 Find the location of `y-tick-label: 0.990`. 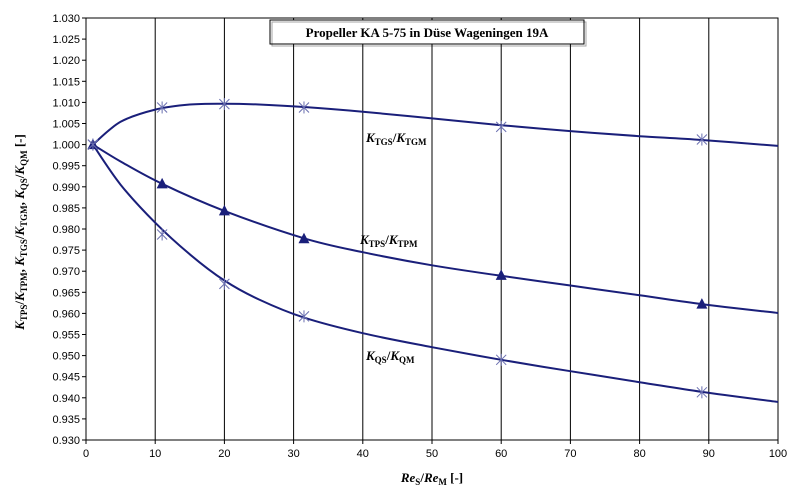

y-tick-label: 0.990 is located at coordinates (66, 188).